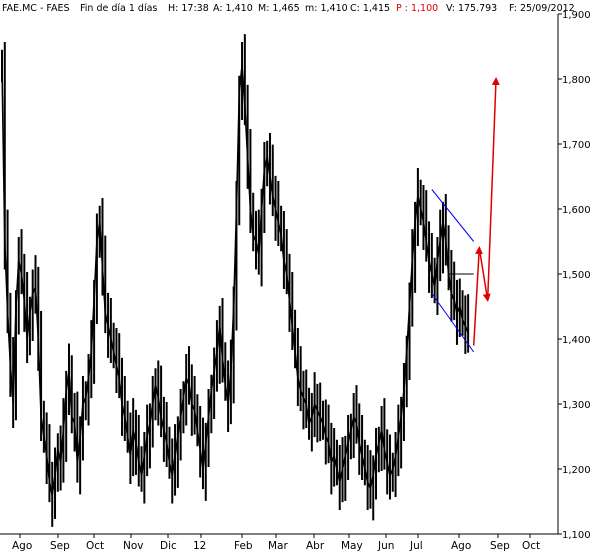  What do you see at coordinates (326, 8) in the screenshot?
I see `header-min: m: 1,410` at bounding box center [326, 8].